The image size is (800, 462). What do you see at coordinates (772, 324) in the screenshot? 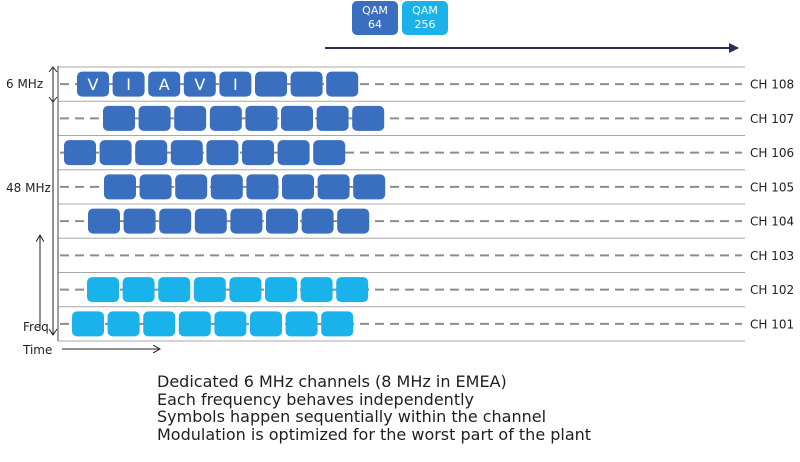
I see `channel-label: CH 101` at bounding box center [772, 324].